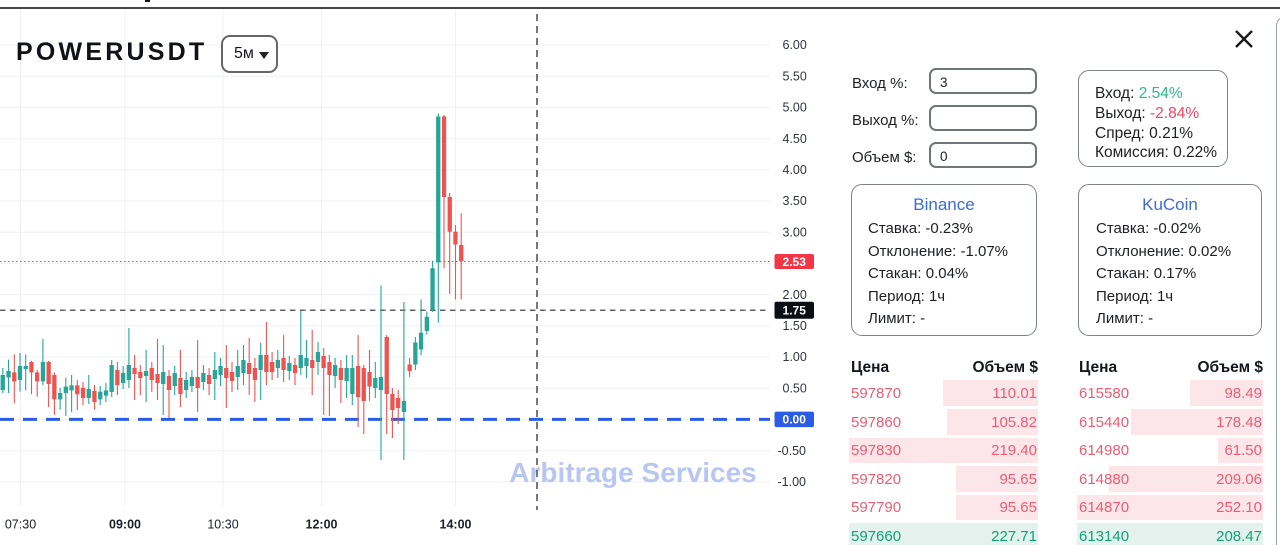 The image size is (1280, 545). What do you see at coordinates (322, 525) in the screenshot?
I see `svg-text: 12:00` at bounding box center [322, 525].